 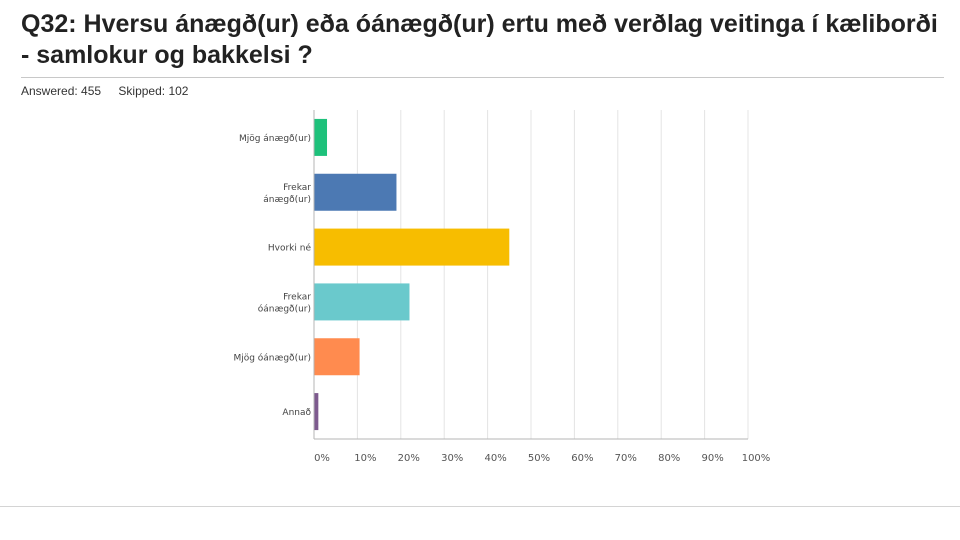 What do you see at coordinates (495, 458) in the screenshot?
I see `x-tick-label: 40%` at bounding box center [495, 458].